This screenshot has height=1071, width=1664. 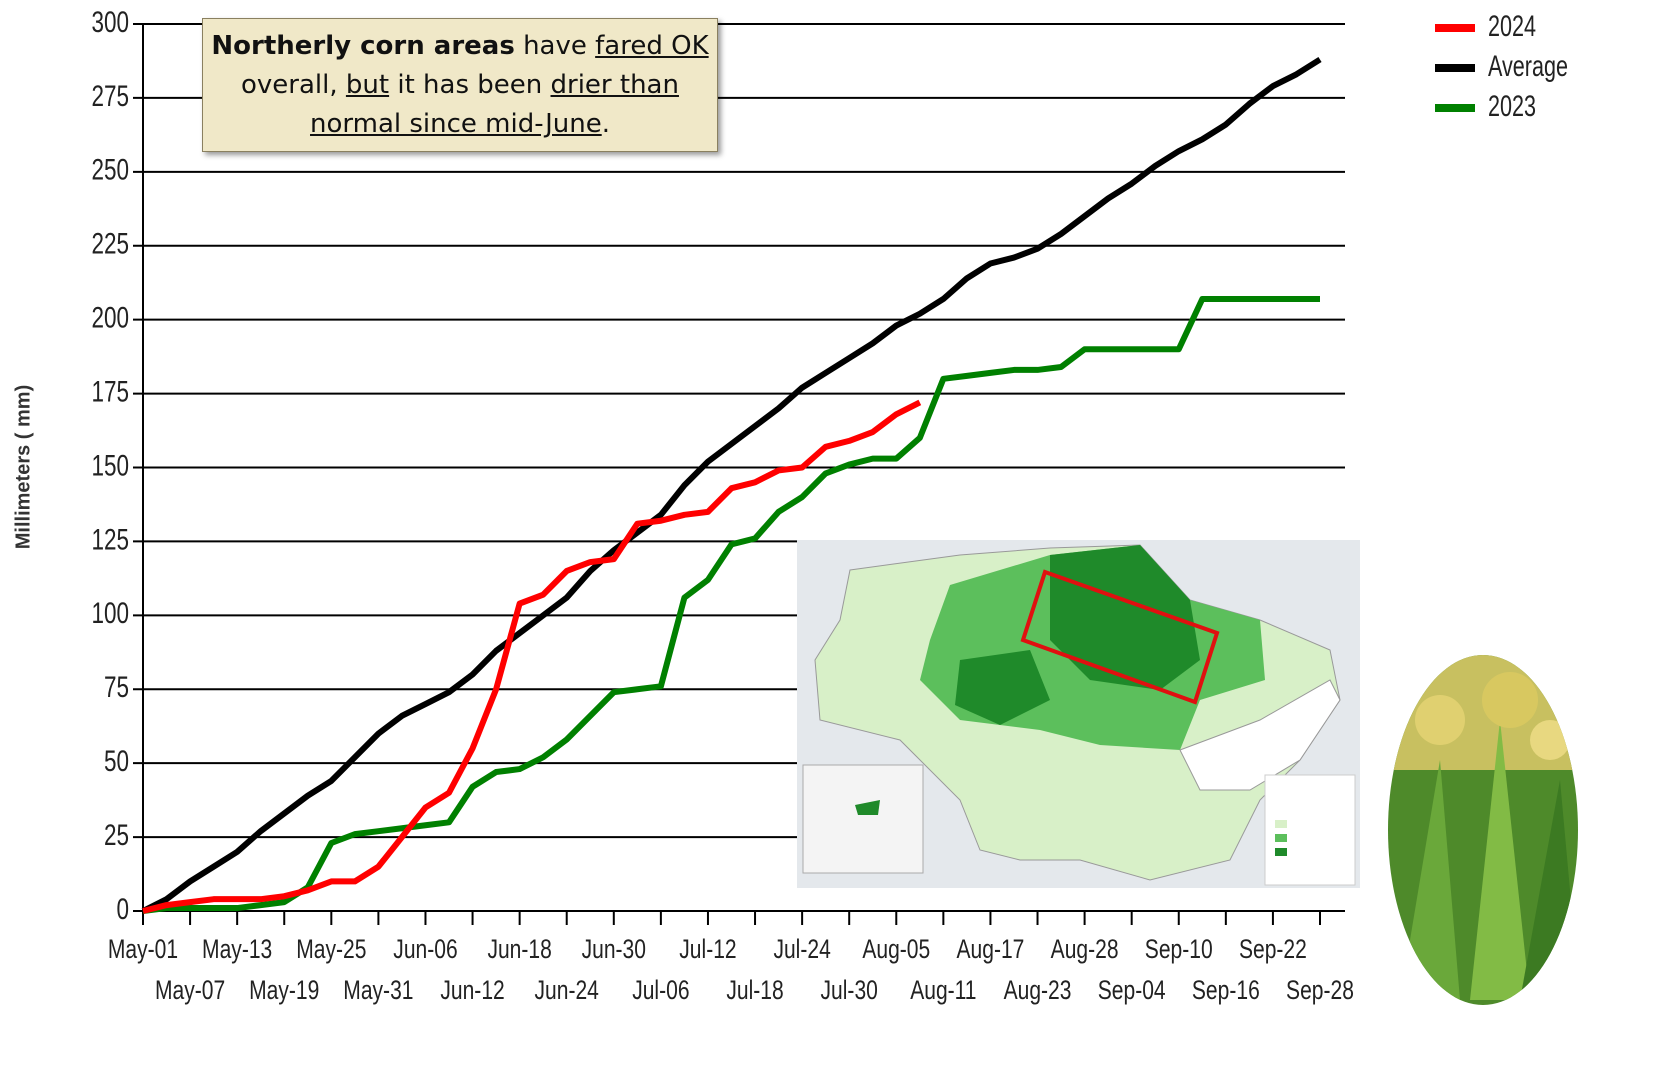 I want to click on x-tick-label: Sep-22, so click(x=1273, y=950).